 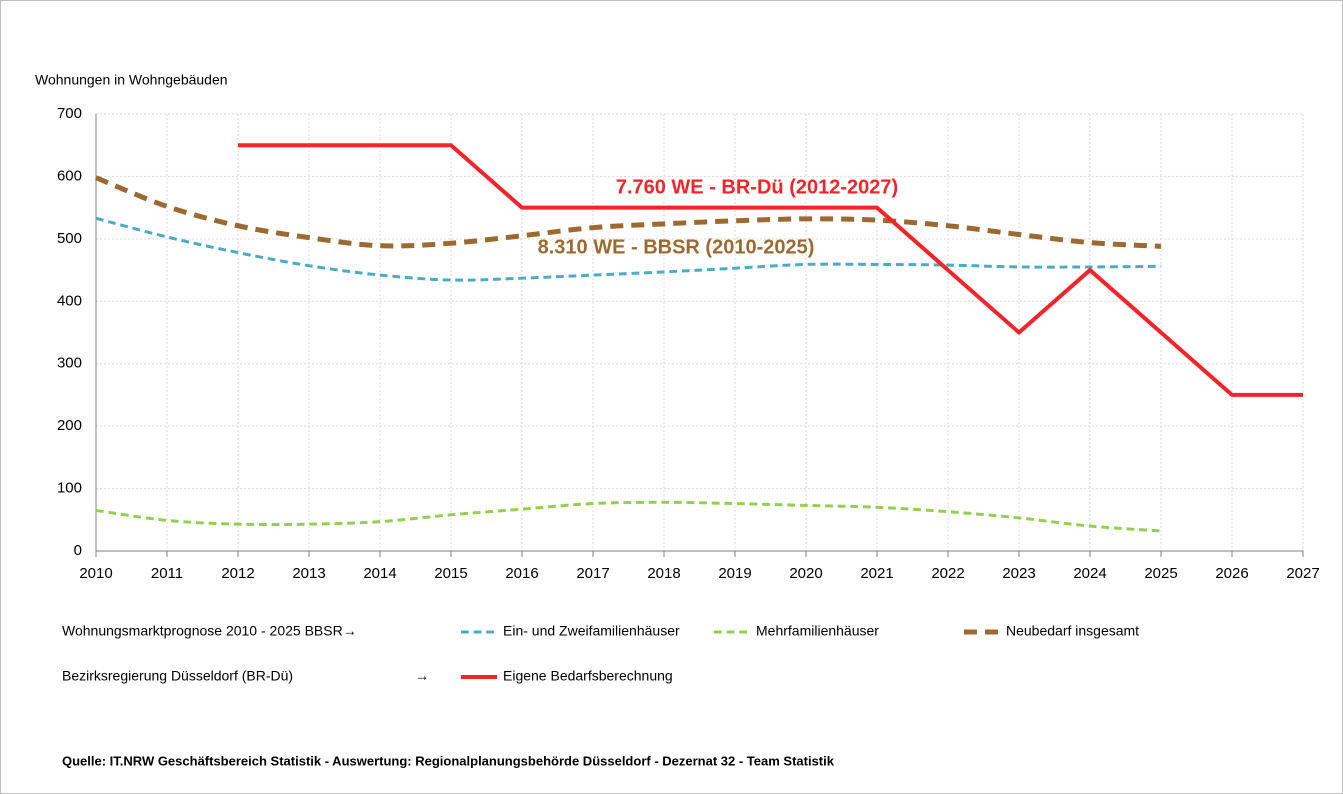 What do you see at coordinates (167, 573) in the screenshot?
I see `x-tick-label: 2011` at bounding box center [167, 573].